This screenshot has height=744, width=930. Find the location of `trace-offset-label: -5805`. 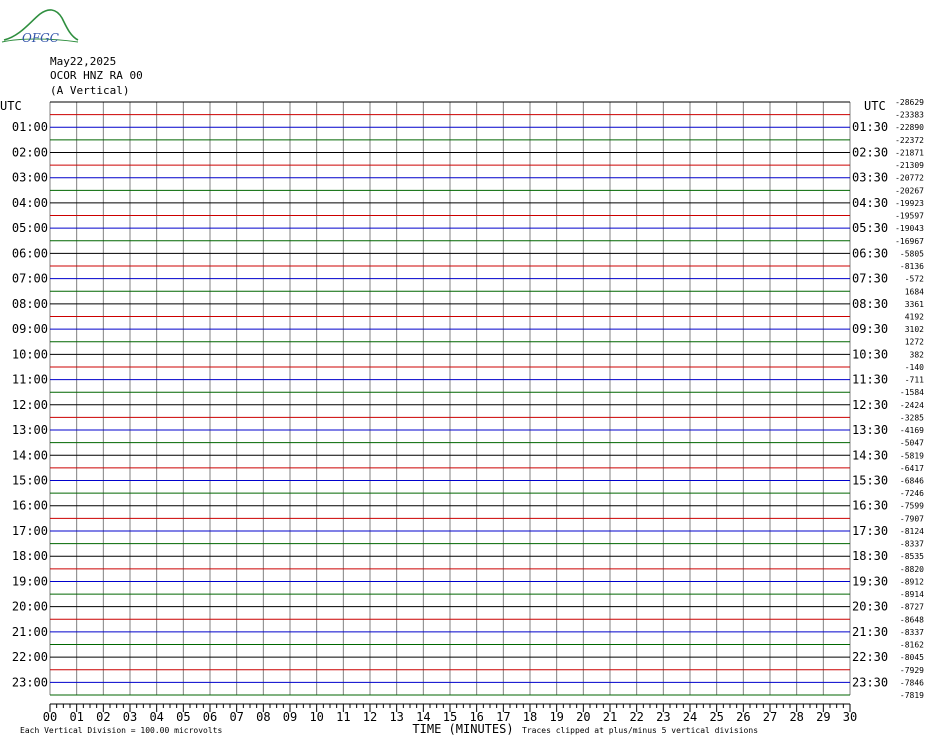

trace-offset-label: -5805 is located at coordinates (912, 253).